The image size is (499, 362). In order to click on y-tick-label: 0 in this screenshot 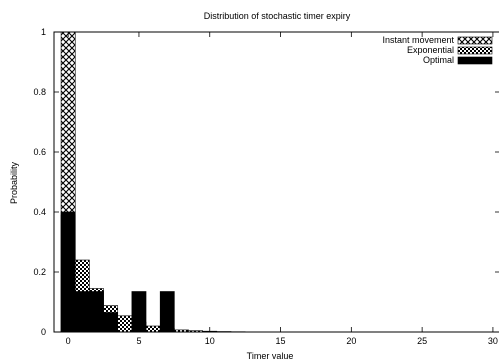, I will do `click(43, 332)`.